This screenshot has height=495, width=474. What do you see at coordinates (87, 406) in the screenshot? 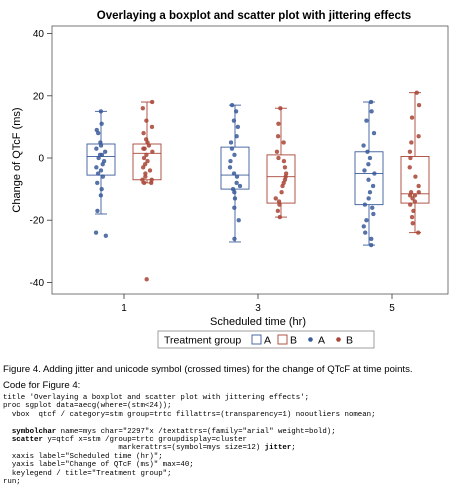
I see `code-line: proc sgplot data=aecg(where=(stm<24));` at bounding box center [87, 406].